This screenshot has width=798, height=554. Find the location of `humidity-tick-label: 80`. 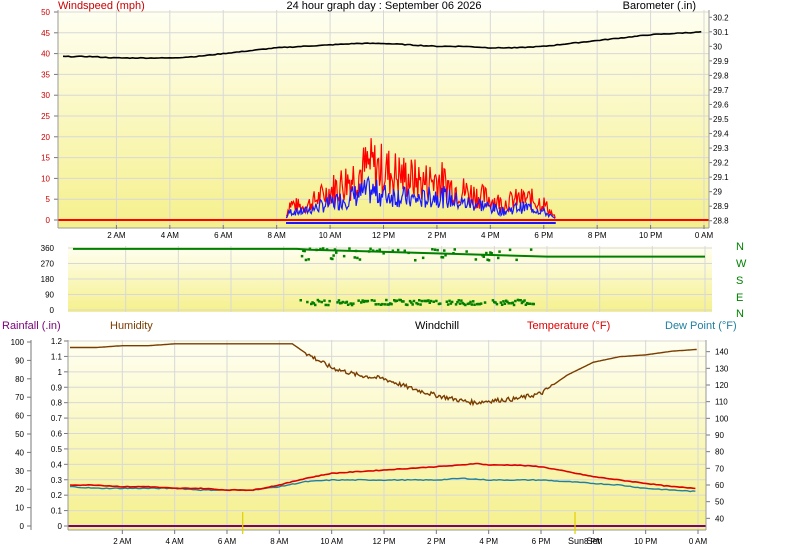

humidity-tick-label: 80 is located at coordinates (19, 379).